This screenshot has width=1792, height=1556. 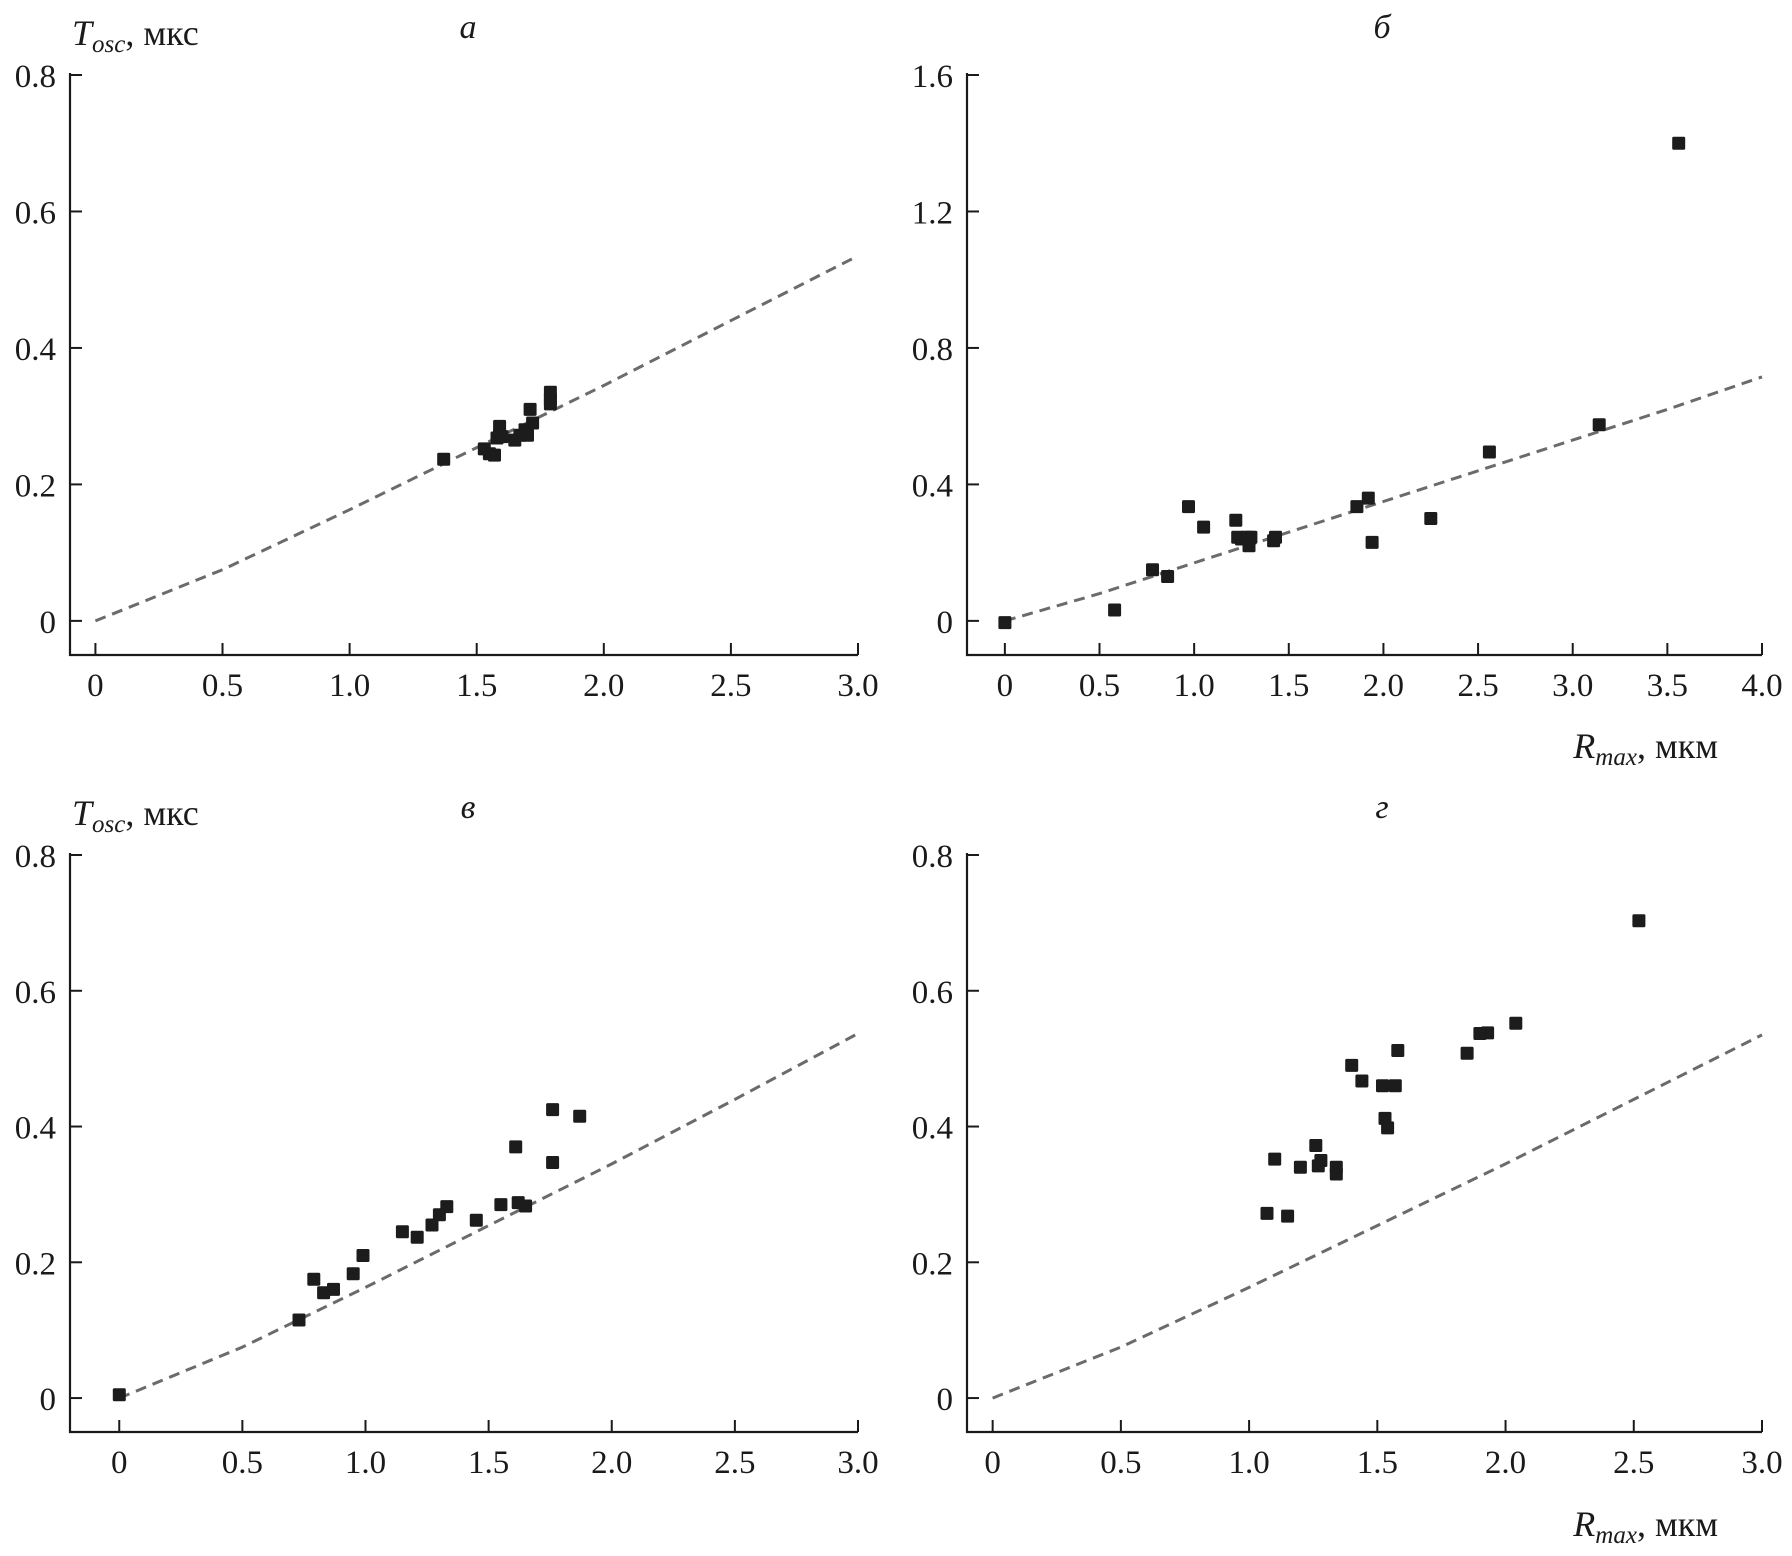 What do you see at coordinates (932, 77) in the screenshot?
I see `y-tick-label: 1.6` at bounding box center [932, 77].